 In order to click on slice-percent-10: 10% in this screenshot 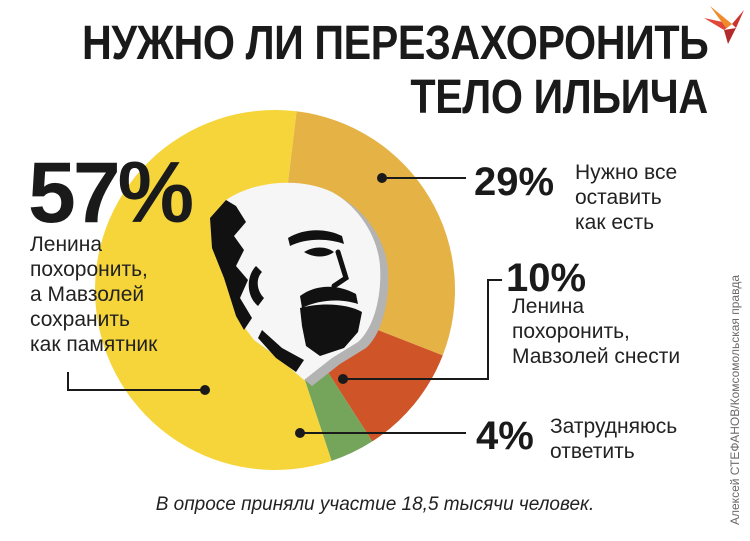, I will do `click(546, 278)`.